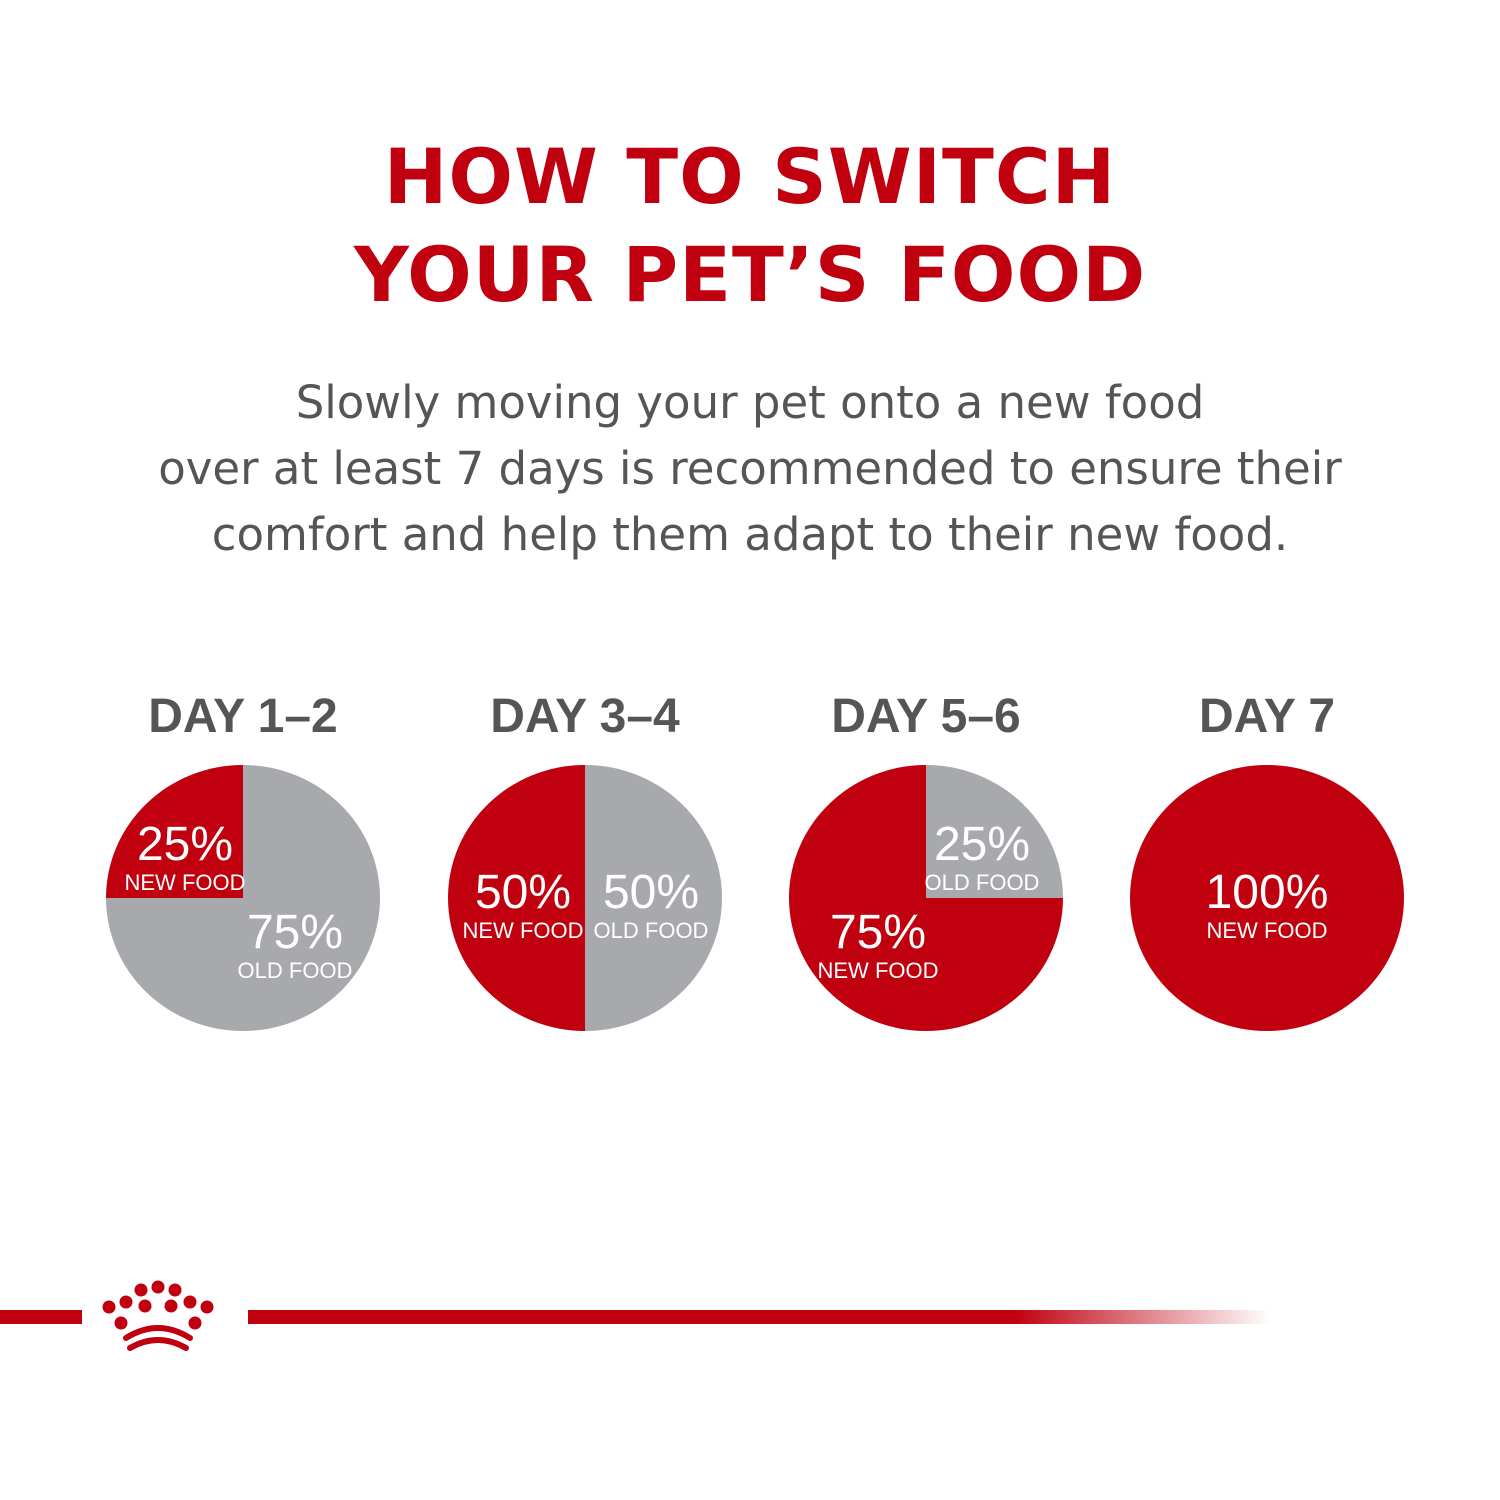 Image resolution: width=1500 pixels, height=1500 pixels. Describe the element at coordinates (243, 716) in the screenshot. I see `day-label: DAY 1–2` at that location.